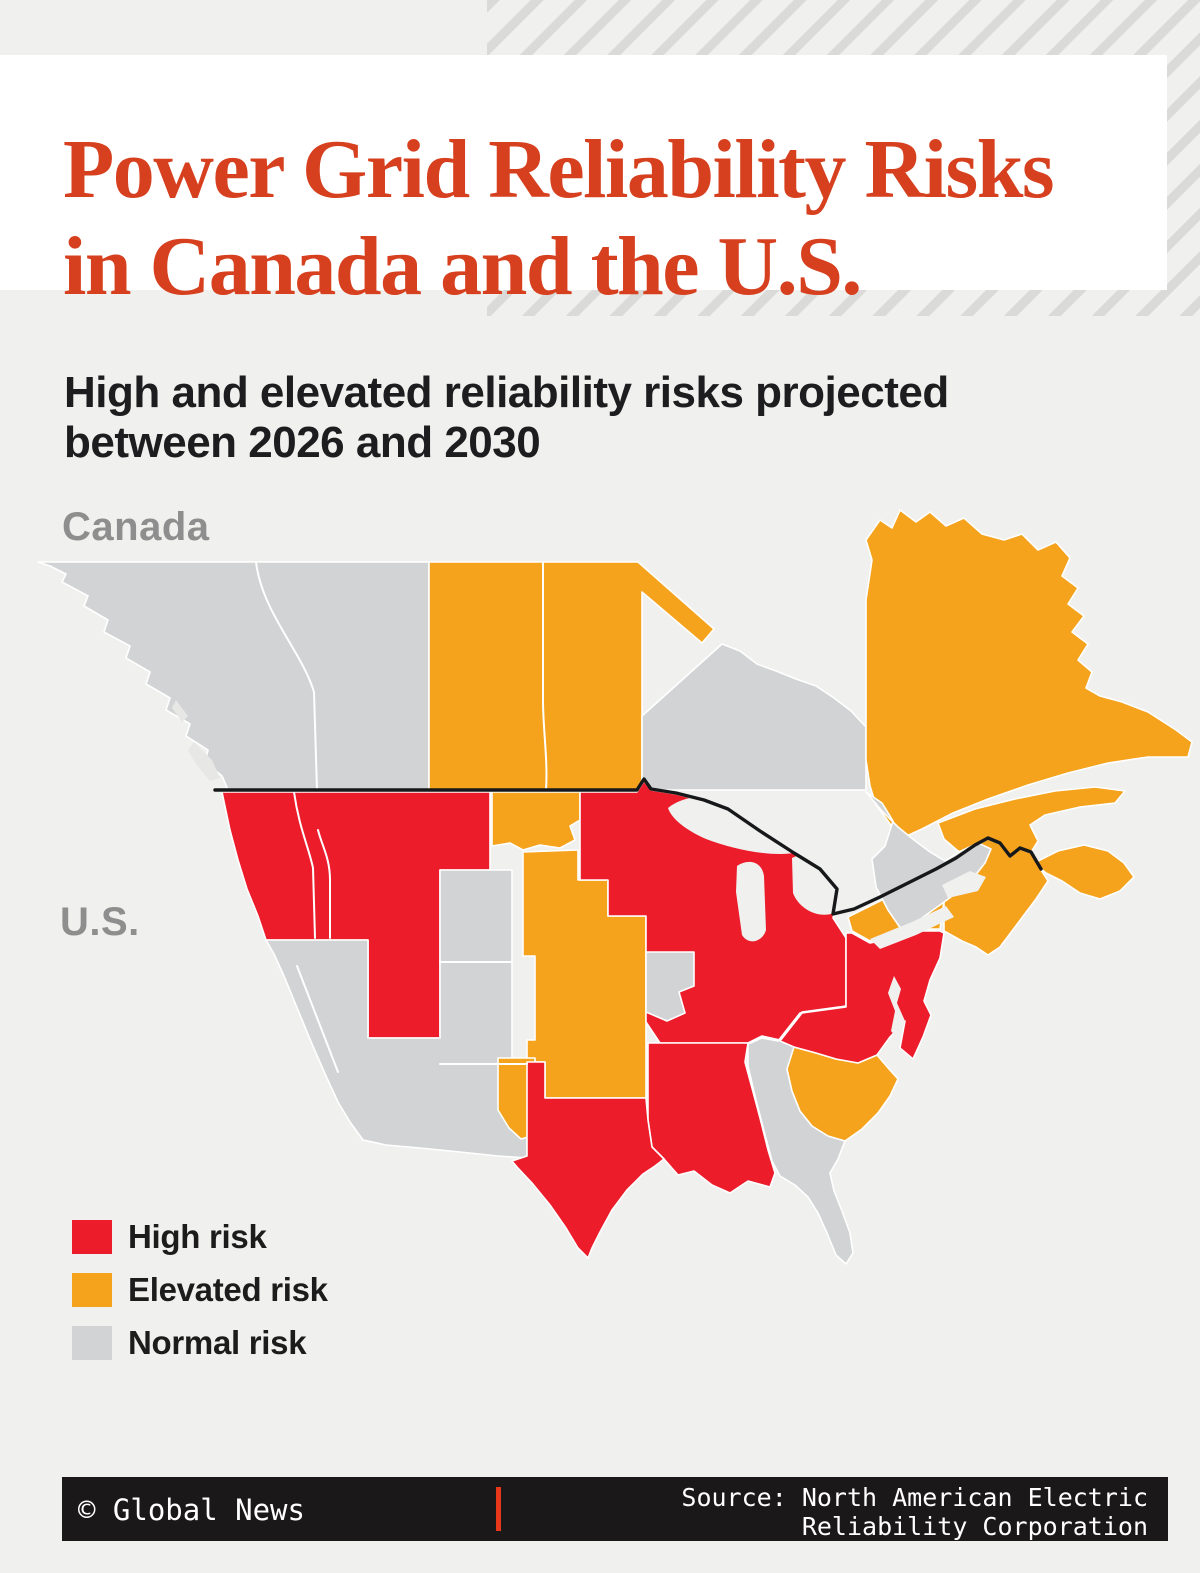 The height and width of the screenshot is (1573, 1200). I want to click on lake-ontario, so click(964, 884).